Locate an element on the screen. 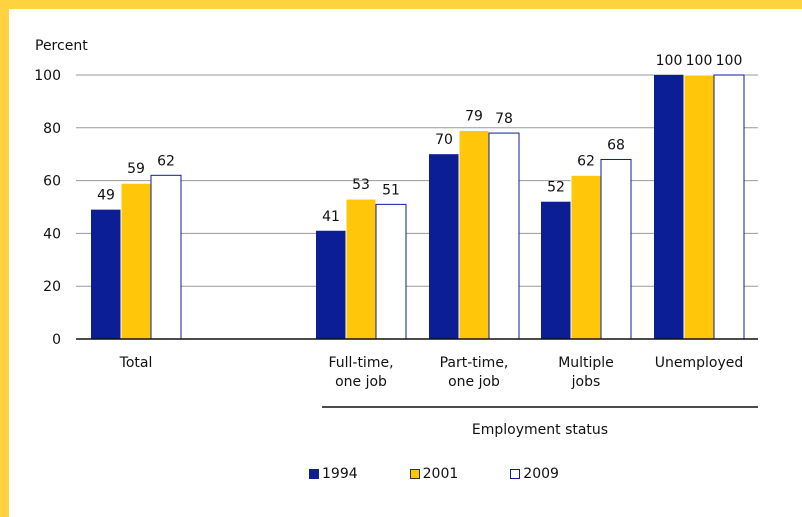  legend-item-2009: 2009 is located at coordinates (534, 474).